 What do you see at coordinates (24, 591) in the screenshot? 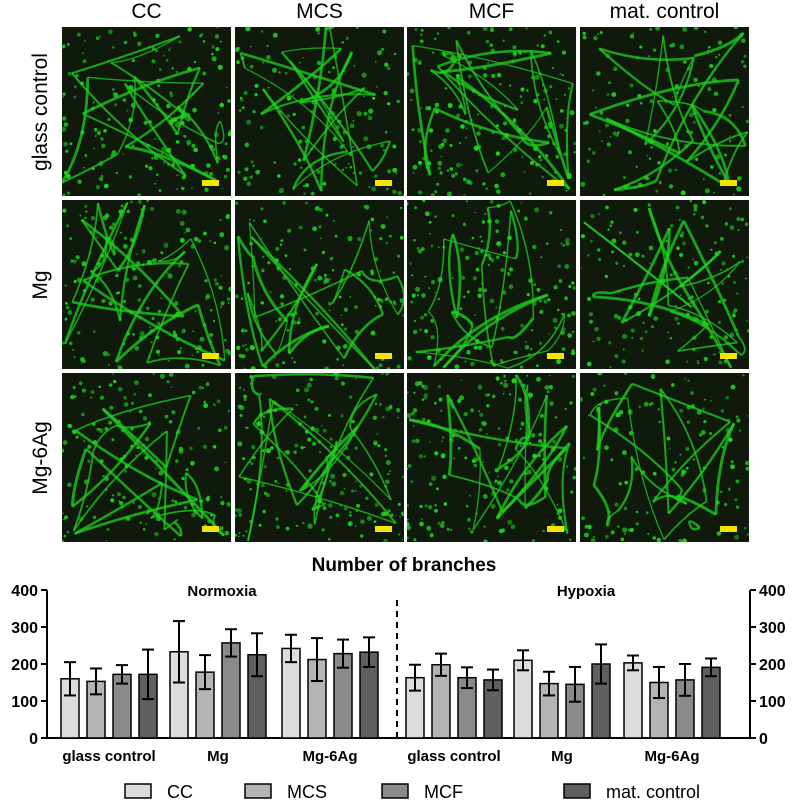
I see `y-tick-label-left: 400` at bounding box center [24, 591].